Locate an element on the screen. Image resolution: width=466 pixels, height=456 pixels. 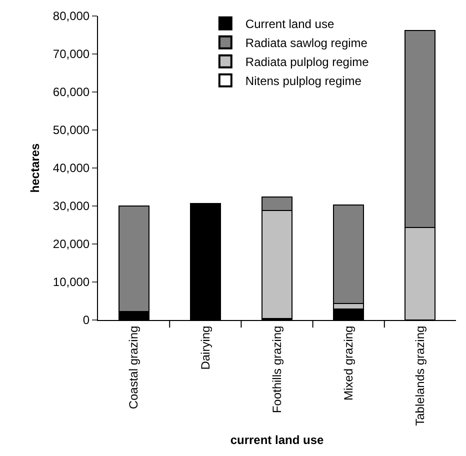
x-axis-title: current land use is located at coordinates (277, 439).